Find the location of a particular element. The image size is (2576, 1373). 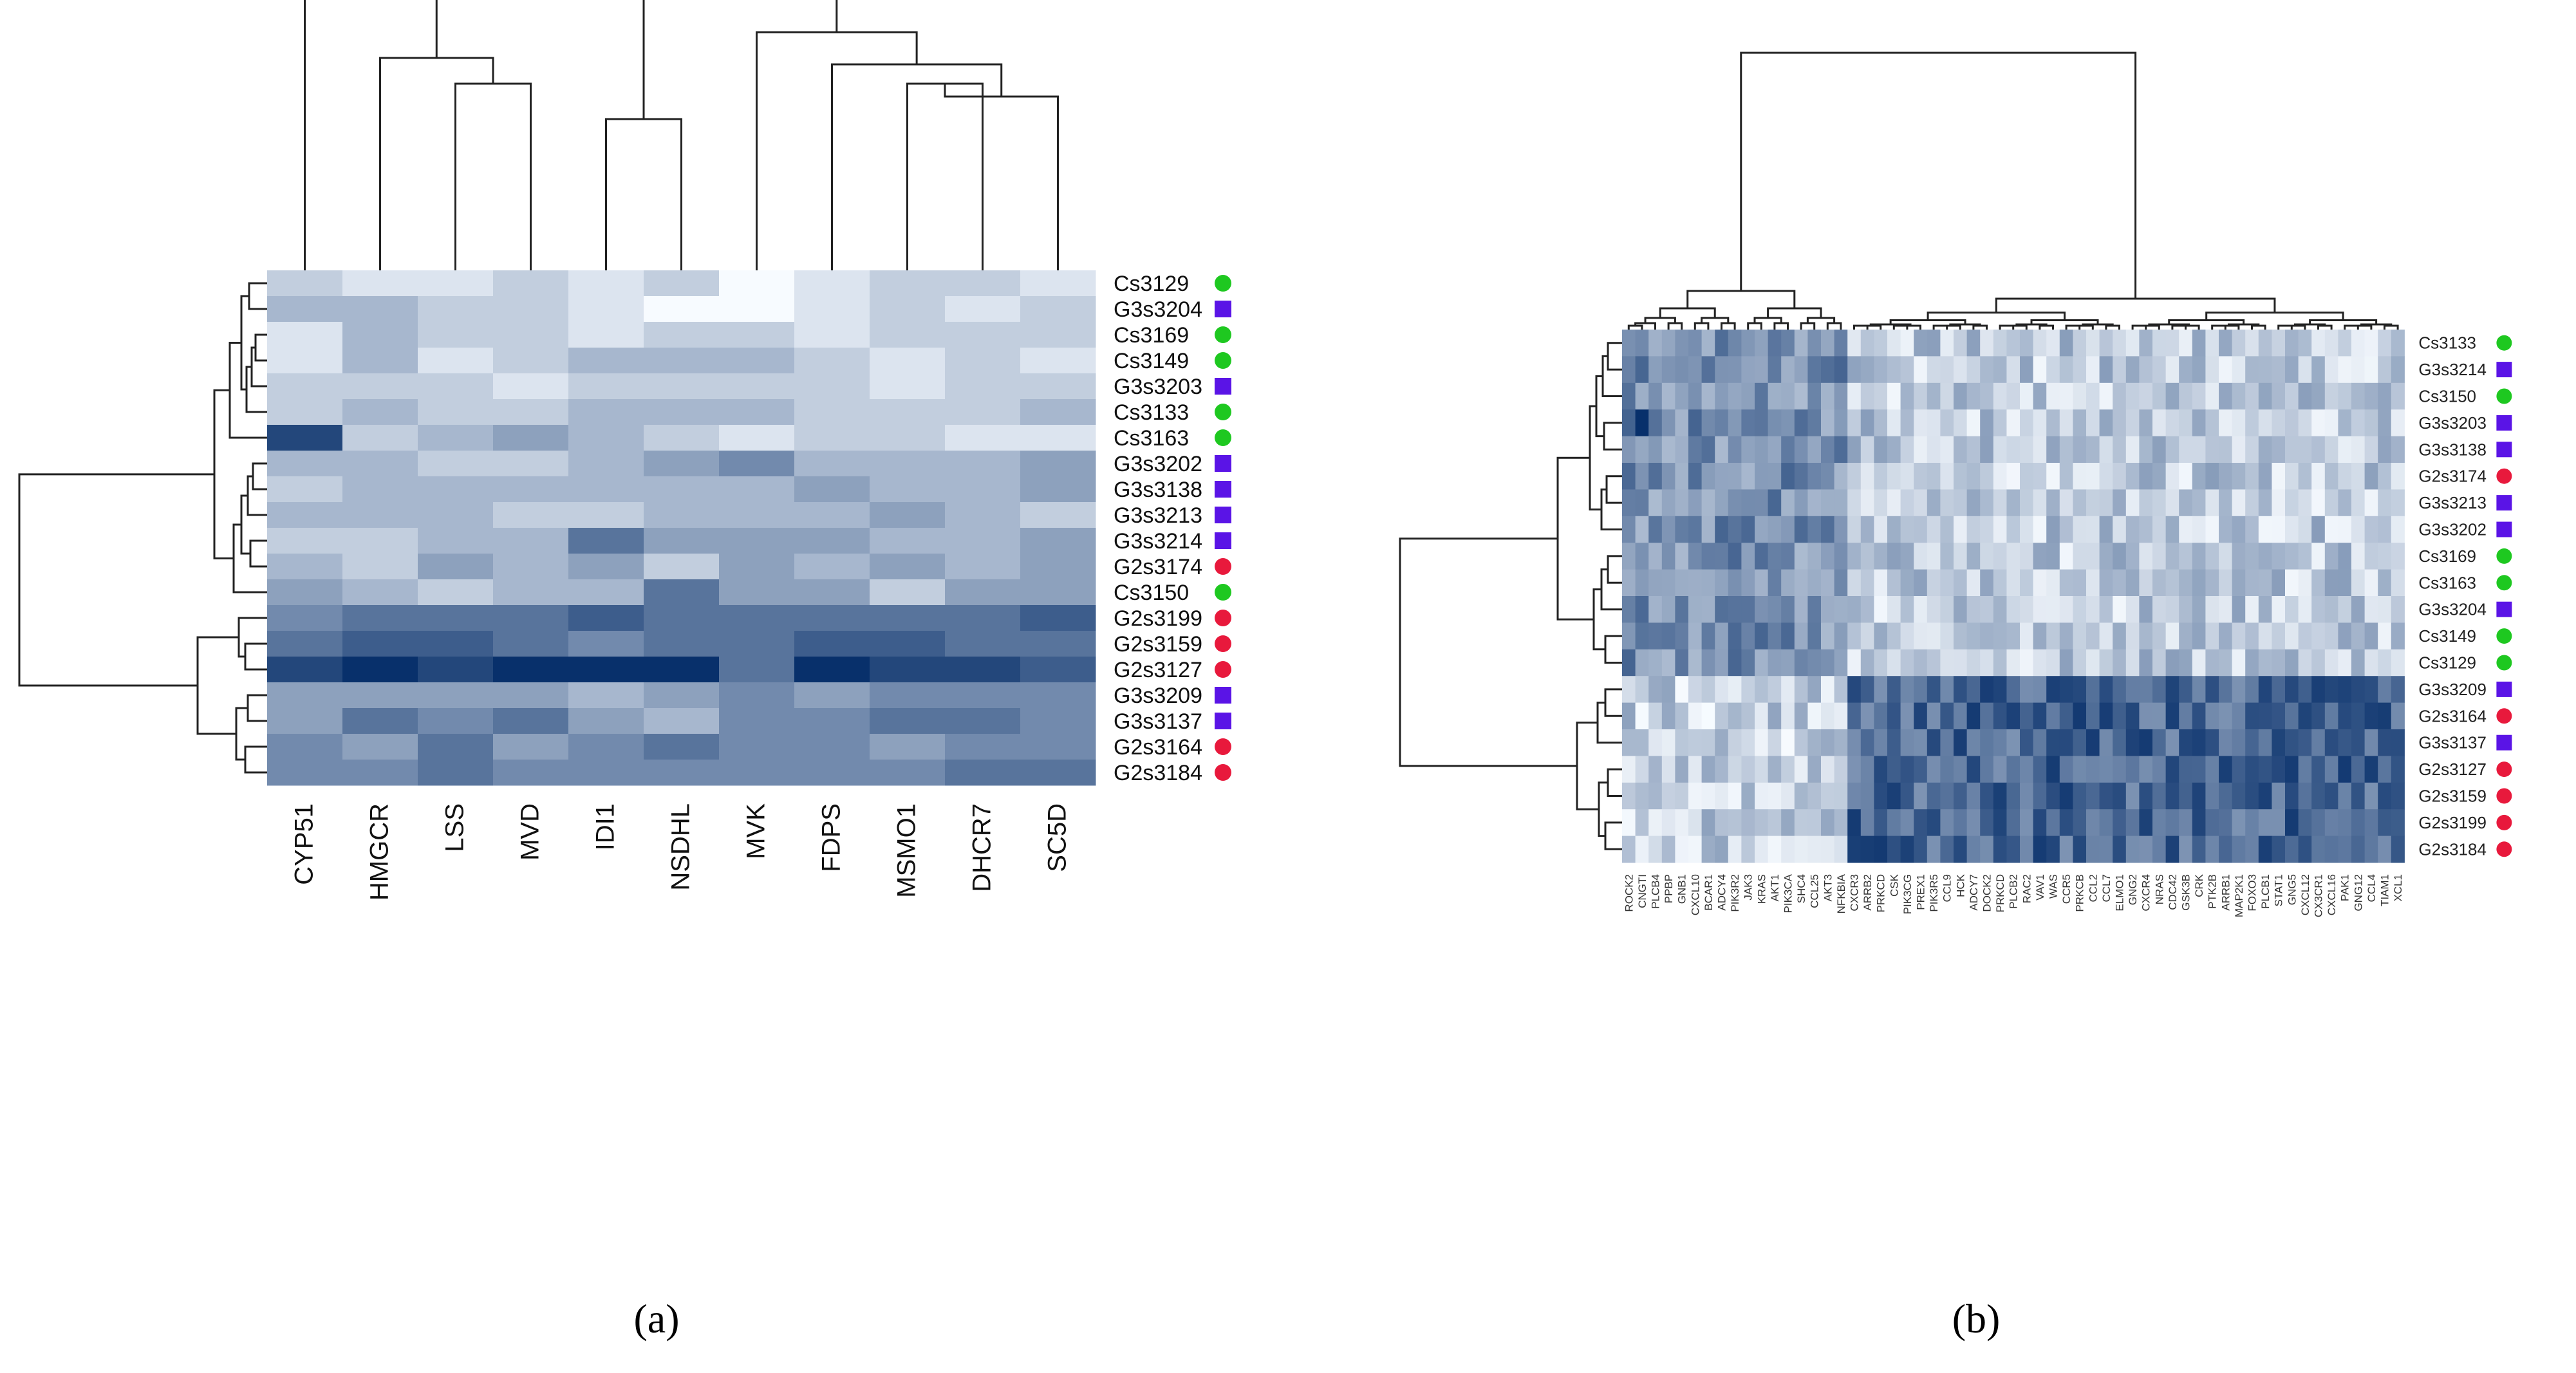

column-label: MAP2K1 is located at coordinates (2239, 895).